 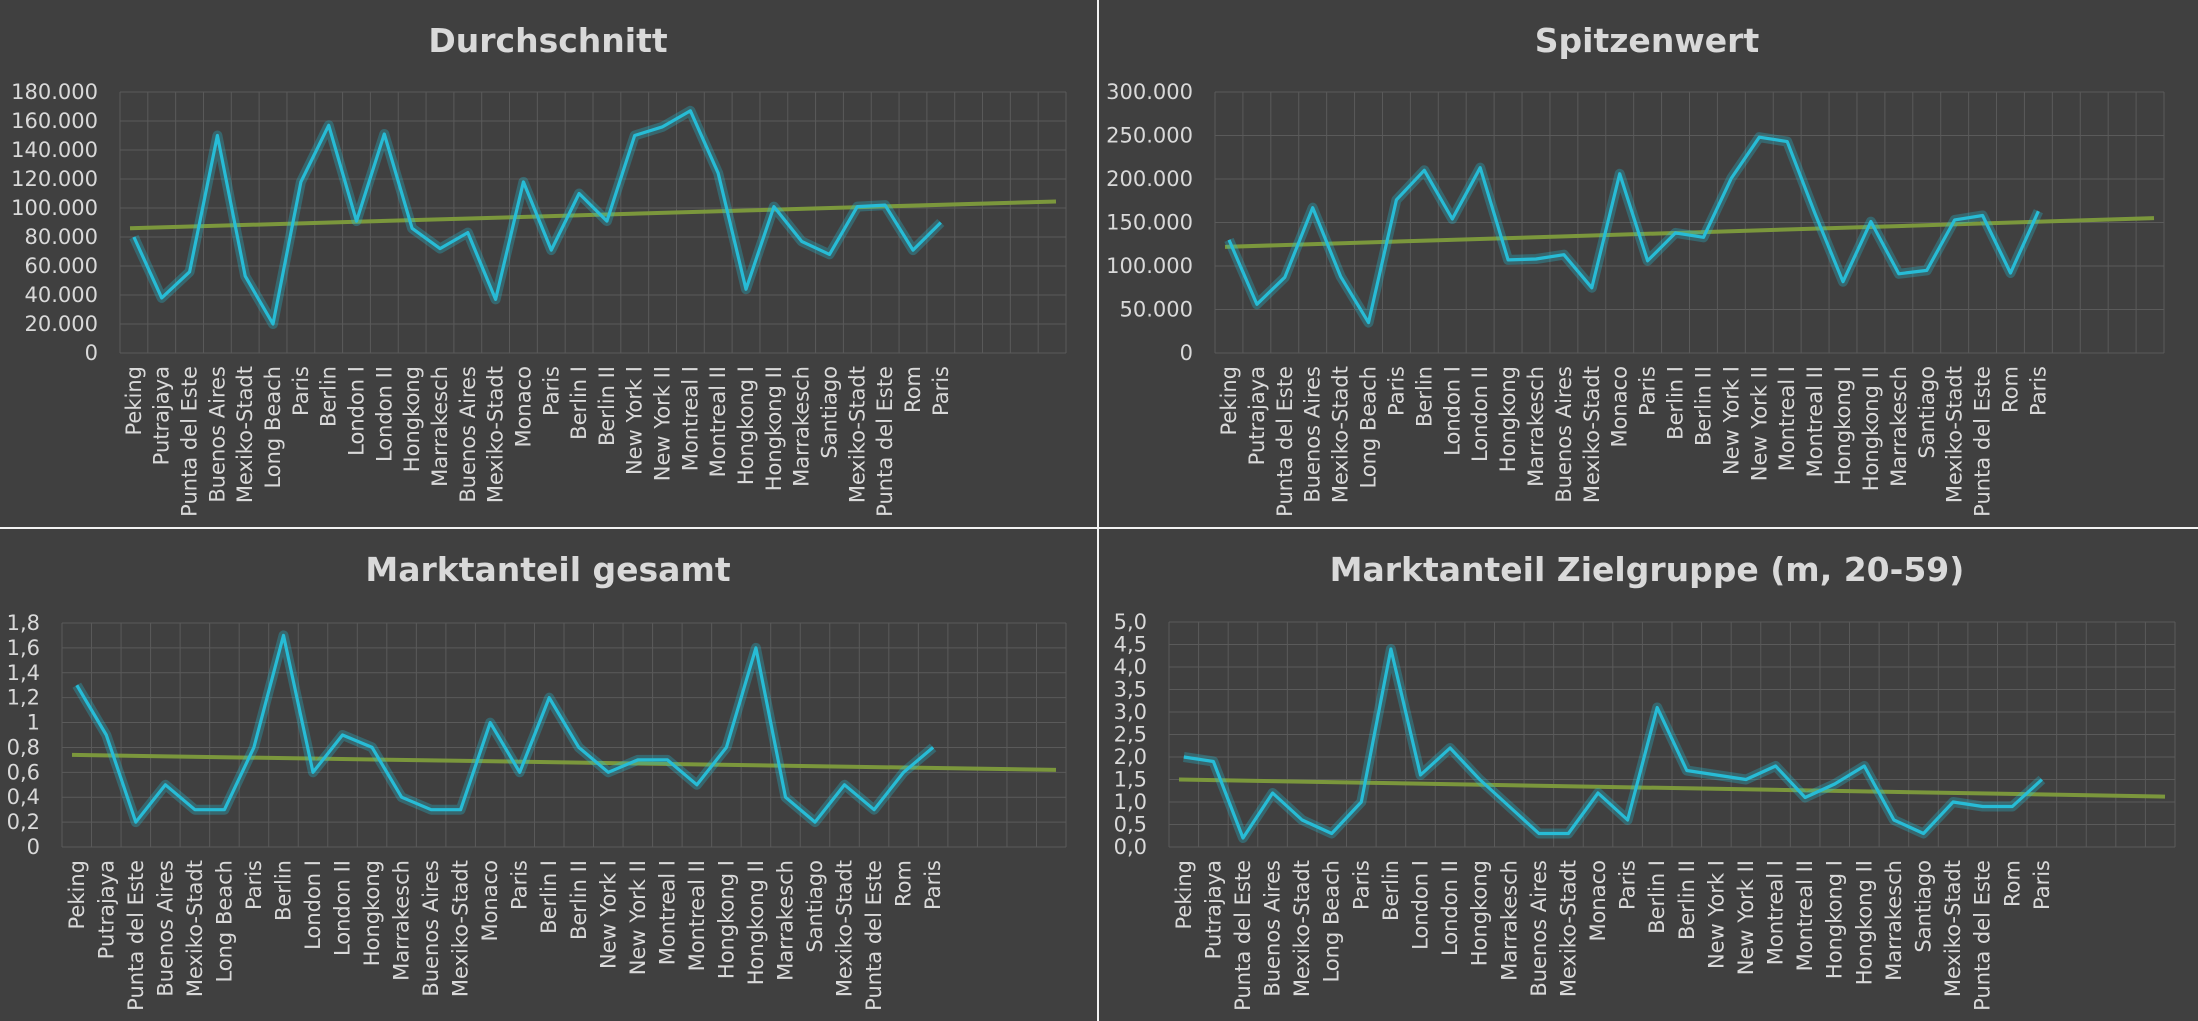 I want to click on trendline, so click(x=593, y=215).